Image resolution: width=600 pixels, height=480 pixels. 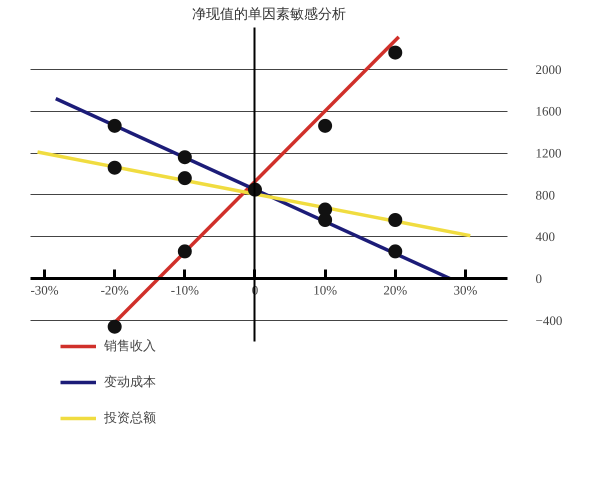 I want to click on chart-title: 净现值的单因素敏感分析, so click(x=269, y=14).